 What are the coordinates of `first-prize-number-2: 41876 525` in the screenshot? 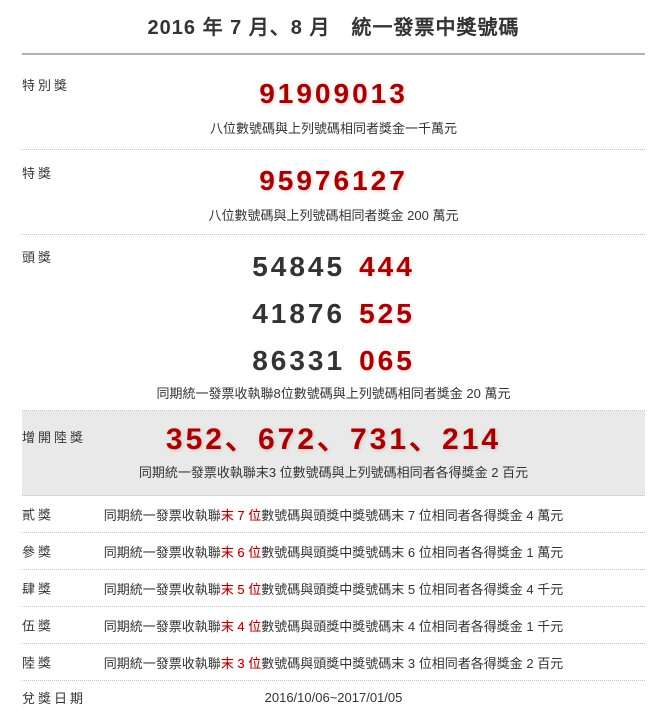 It's located at (333, 313).